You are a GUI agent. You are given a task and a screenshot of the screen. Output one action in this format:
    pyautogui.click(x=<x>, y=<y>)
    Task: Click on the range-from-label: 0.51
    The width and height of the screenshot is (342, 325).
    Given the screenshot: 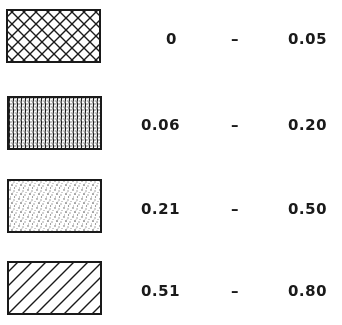 What is the action you would take?
    pyautogui.click(x=160, y=291)
    